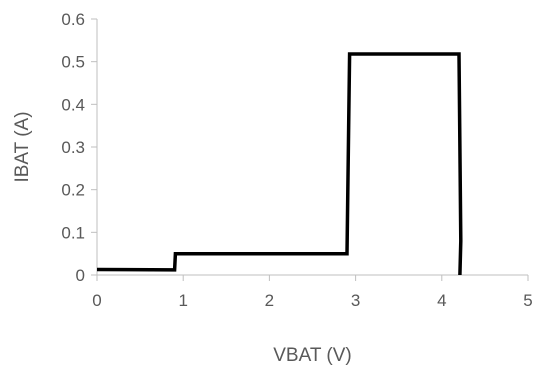 This screenshot has height=370, width=541. What do you see at coordinates (22, 146) in the screenshot?
I see `y-axis-title: IBAT (A)` at bounding box center [22, 146].